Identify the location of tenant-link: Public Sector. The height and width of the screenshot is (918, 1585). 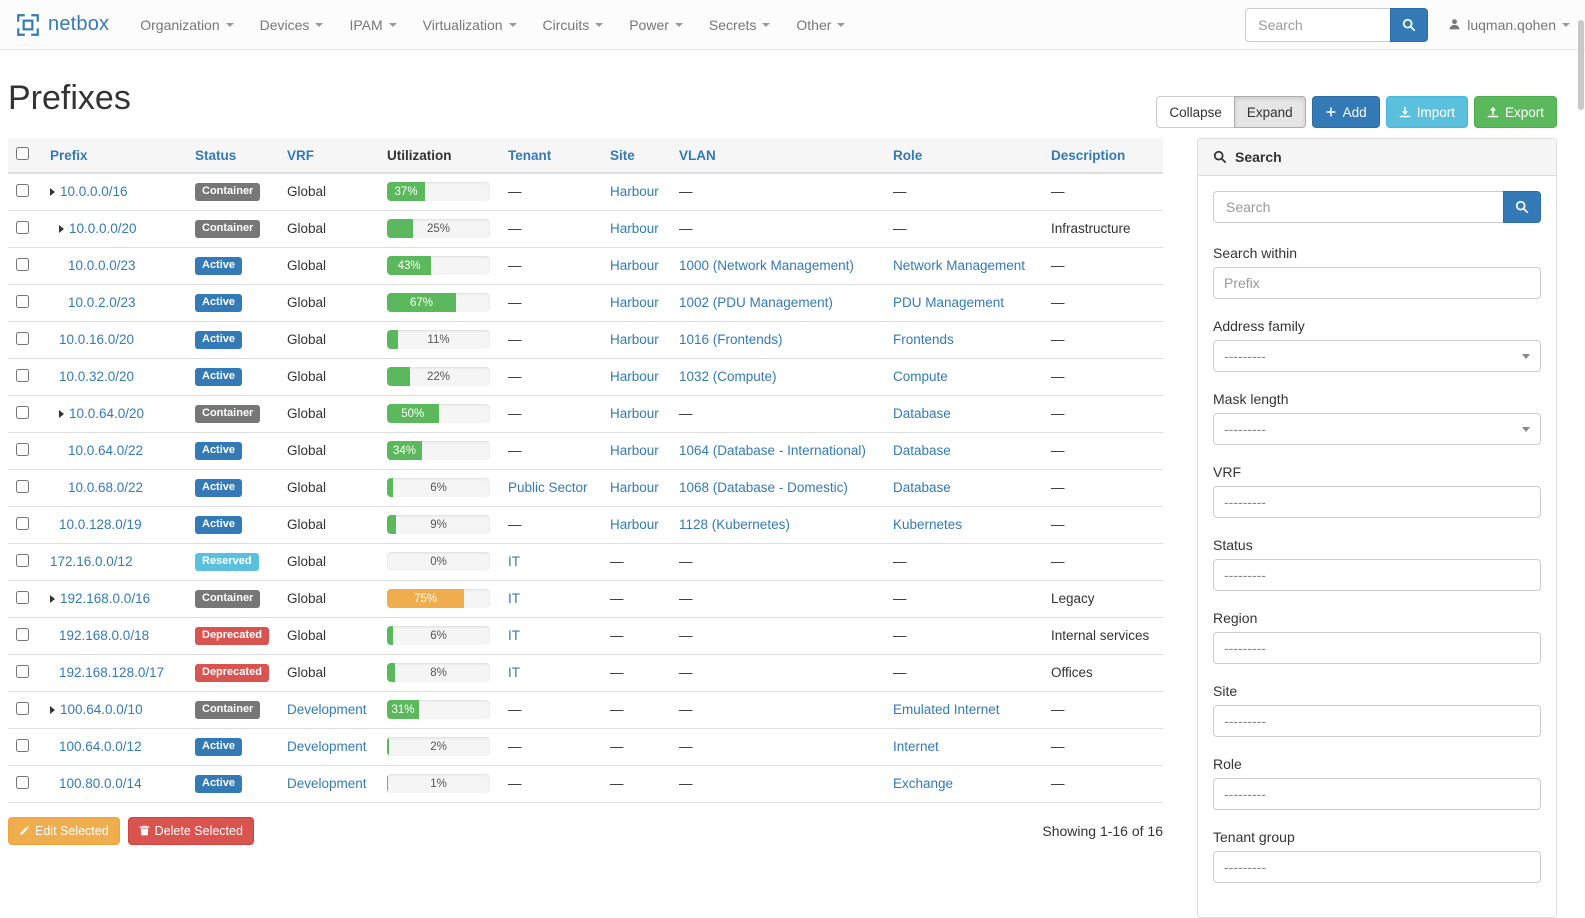
(548, 487).